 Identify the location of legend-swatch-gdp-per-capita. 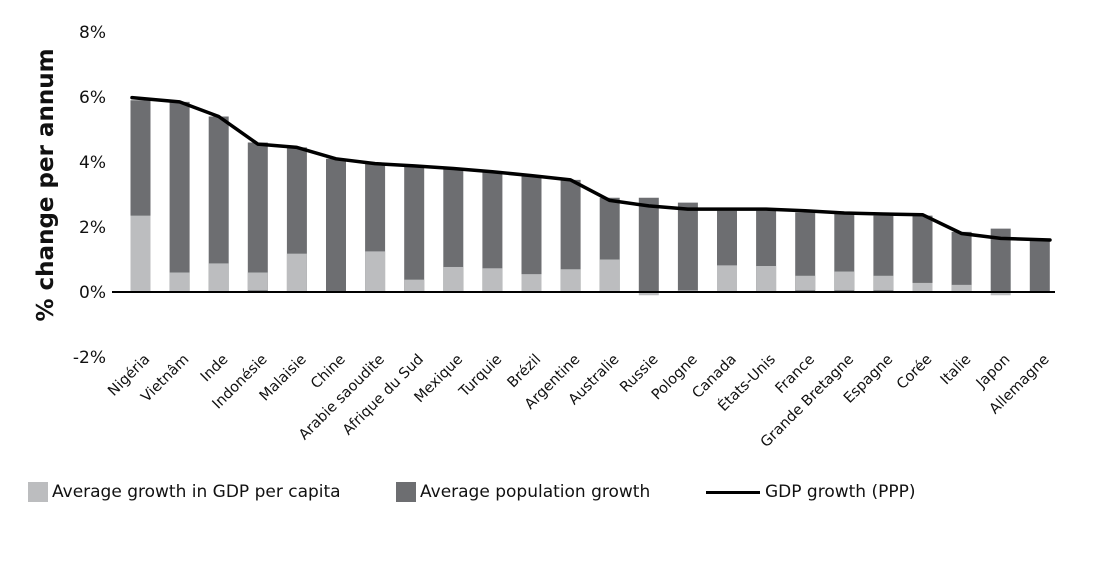
(38, 492).